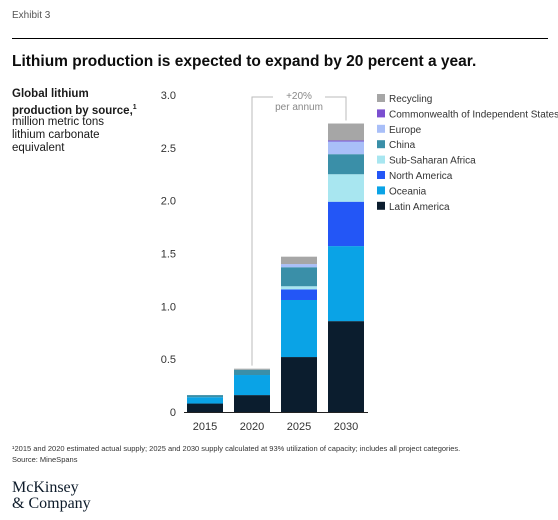 The image size is (558, 520). Describe the element at coordinates (405, 130) in the screenshot. I see `legend-label: Europe` at that location.